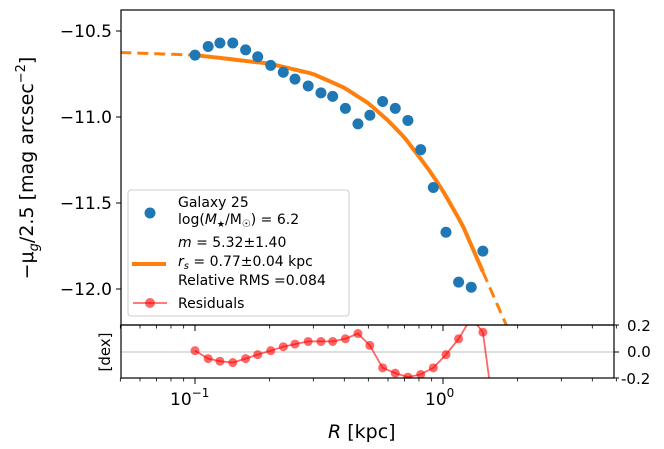  Describe the element at coordinates (211, 304) in the screenshot. I see `legend-residuals: Residuals` at that location.